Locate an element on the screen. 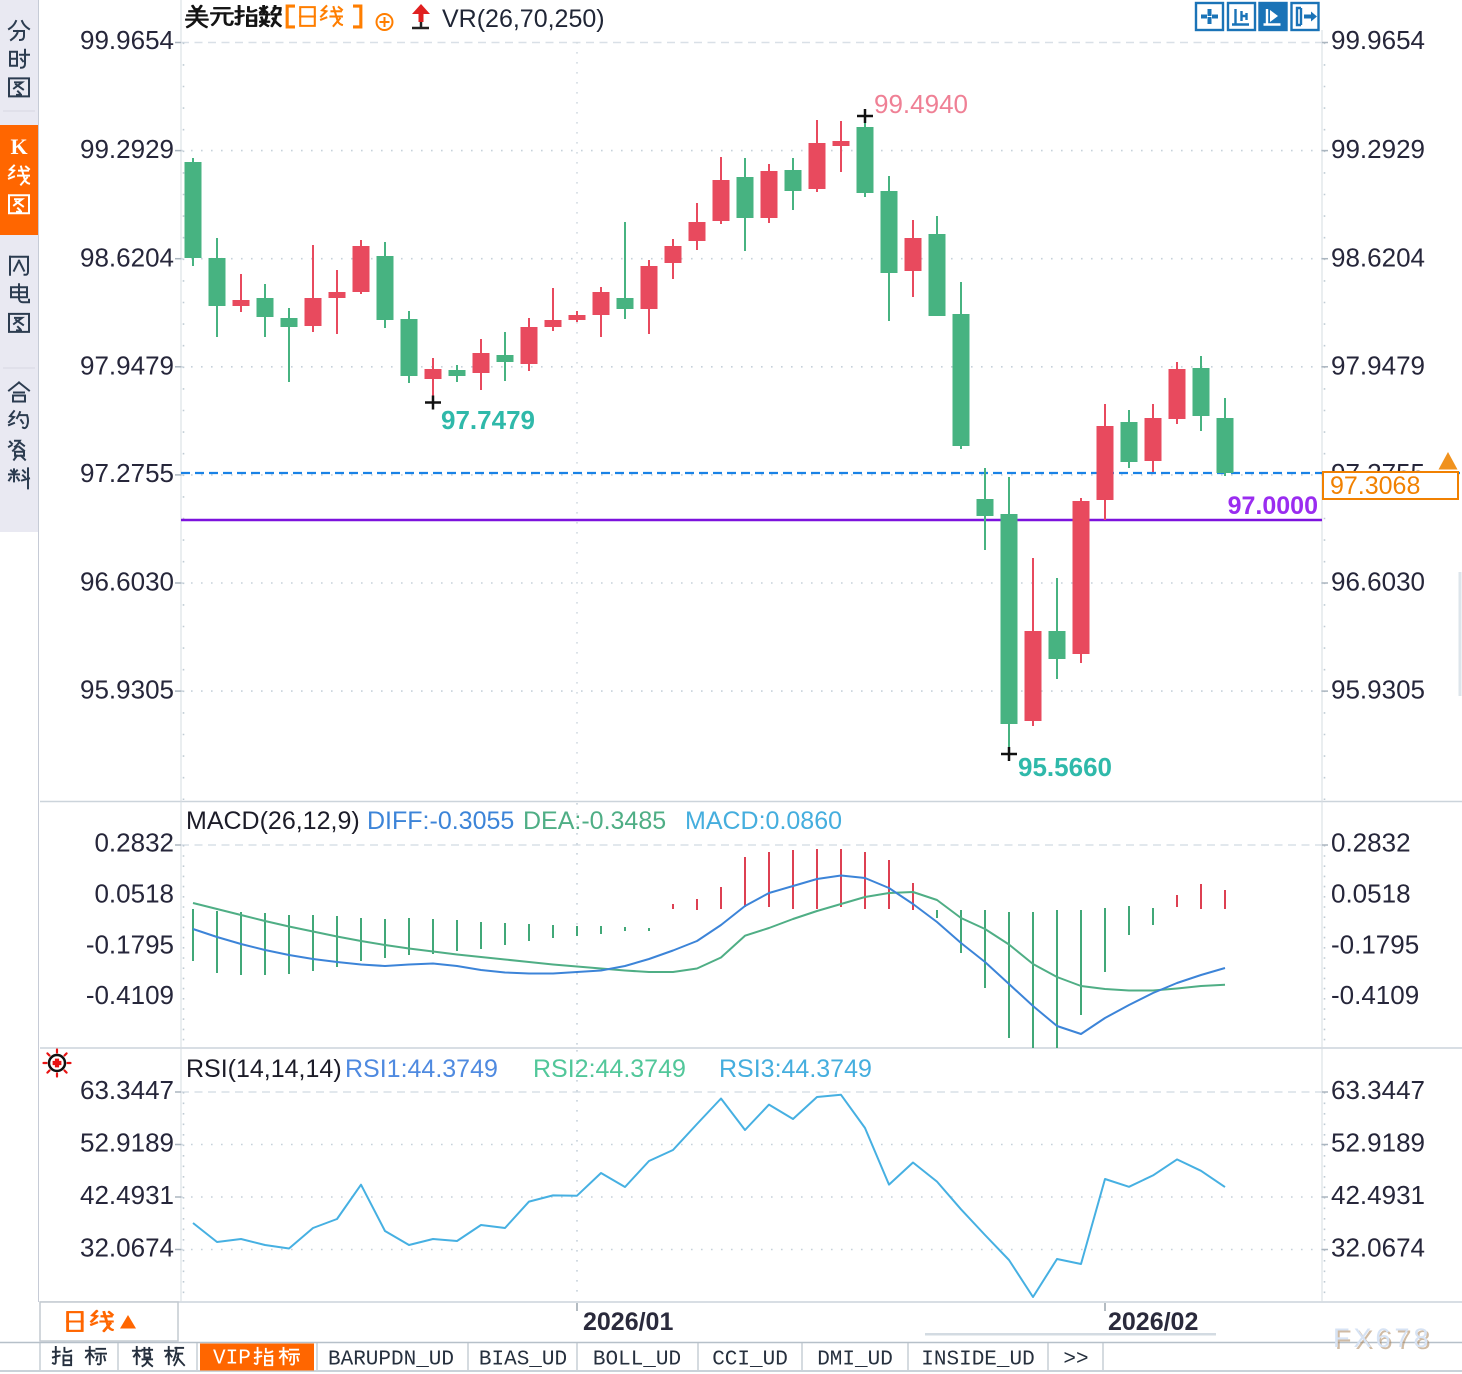 The width and height of the screenshot is (1462, 1374). svg-text: 97.0000 is located at coordinates (1273, 506).